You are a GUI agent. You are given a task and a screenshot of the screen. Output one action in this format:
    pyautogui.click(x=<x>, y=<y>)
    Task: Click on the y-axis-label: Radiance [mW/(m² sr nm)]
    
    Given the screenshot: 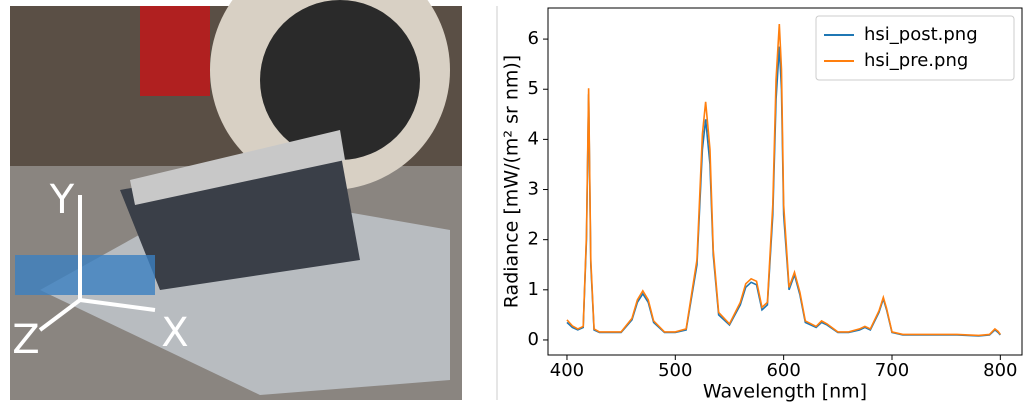 What is the action you would take?
    pyautogui.click(x=512, y=181)
    